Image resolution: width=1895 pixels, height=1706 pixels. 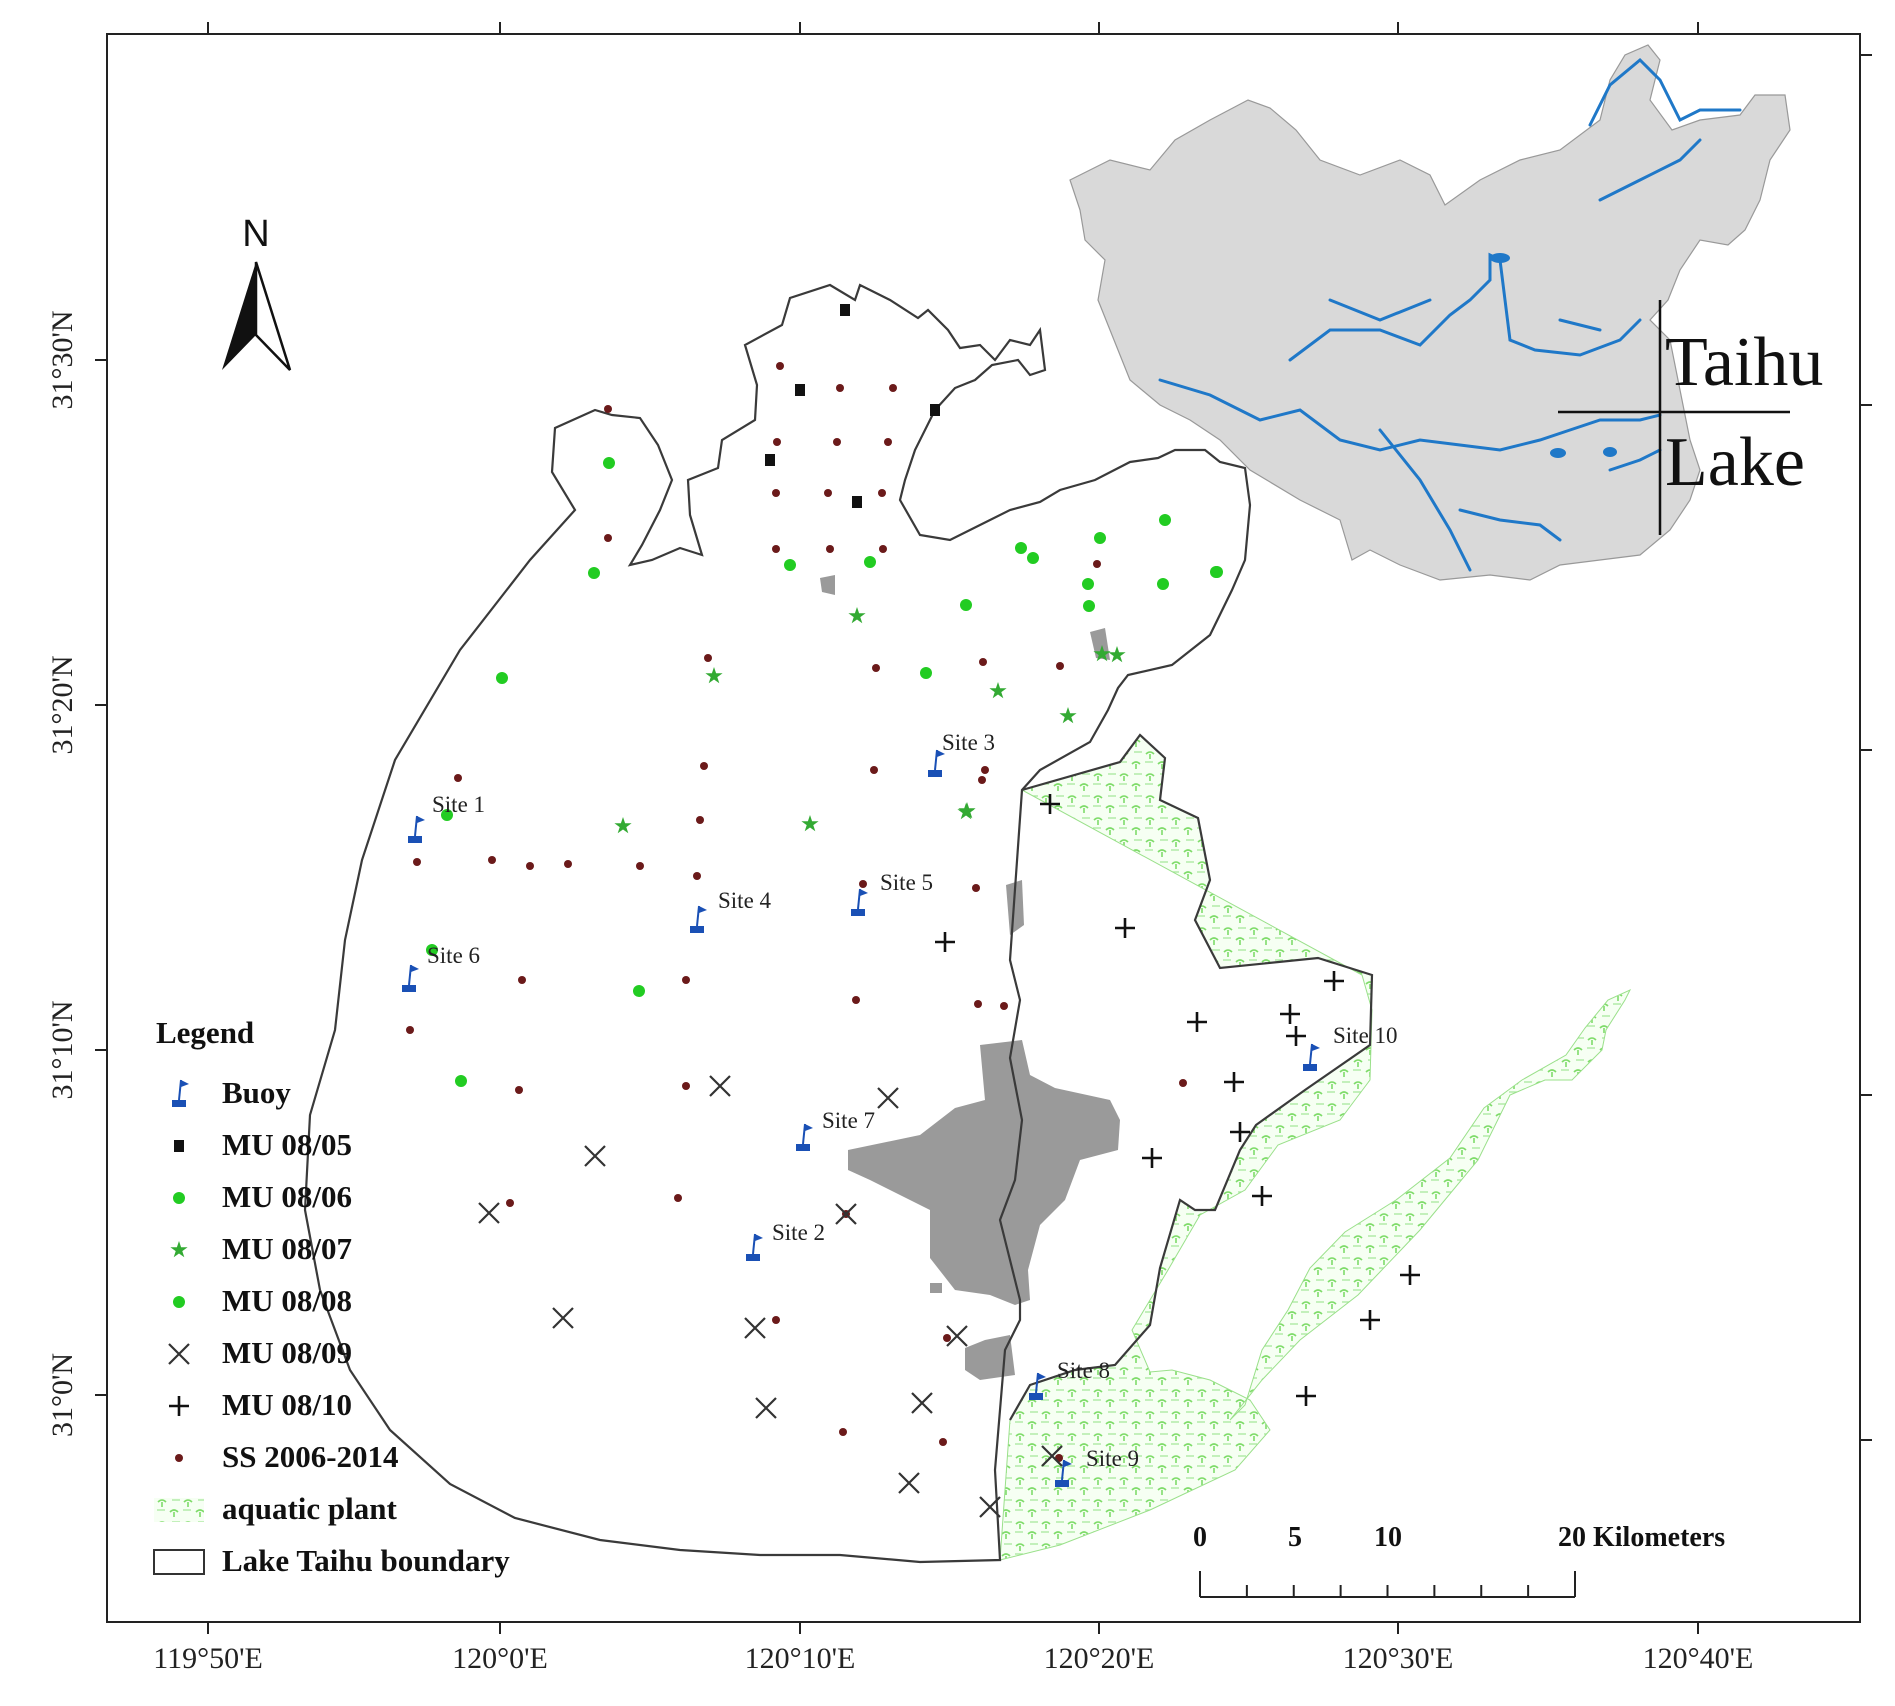 What do you see at coordinates (1641, 1537) in the screenshot?
I see `scale-label: 20 Kilometers` at bounding box center [1641, 1537].